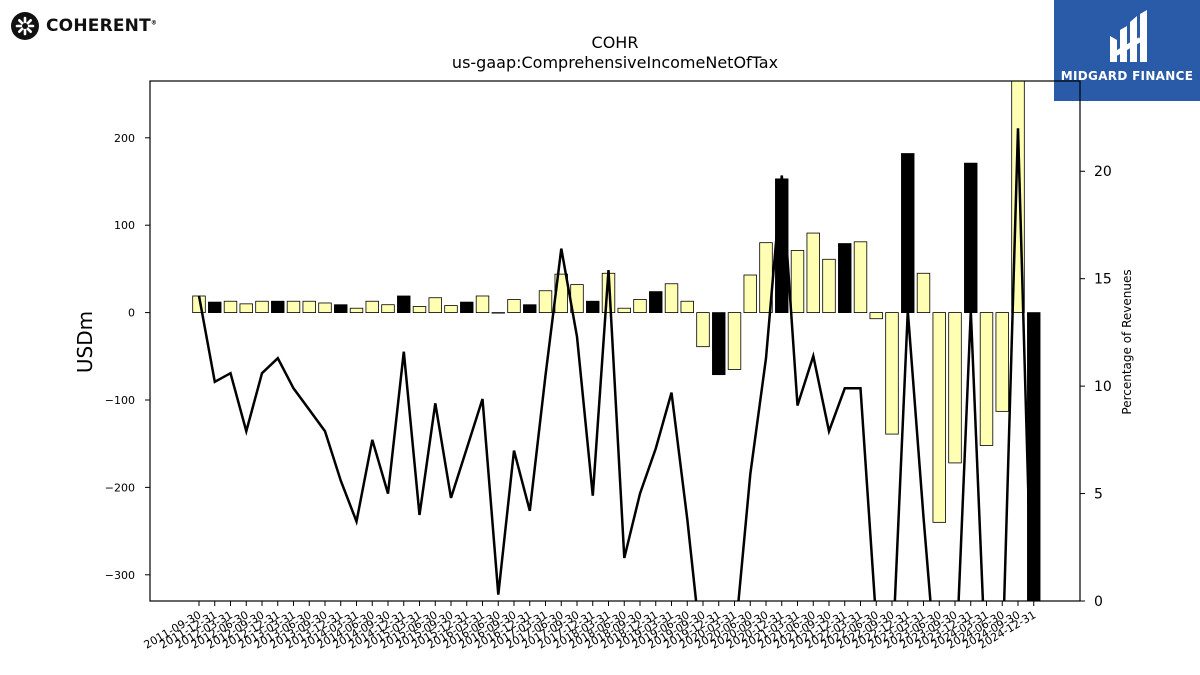 The width and height of the screenshot is (1200, 675). I want to click on watermark-logo: MIDGARD FINANCE, so click(1127, 50).